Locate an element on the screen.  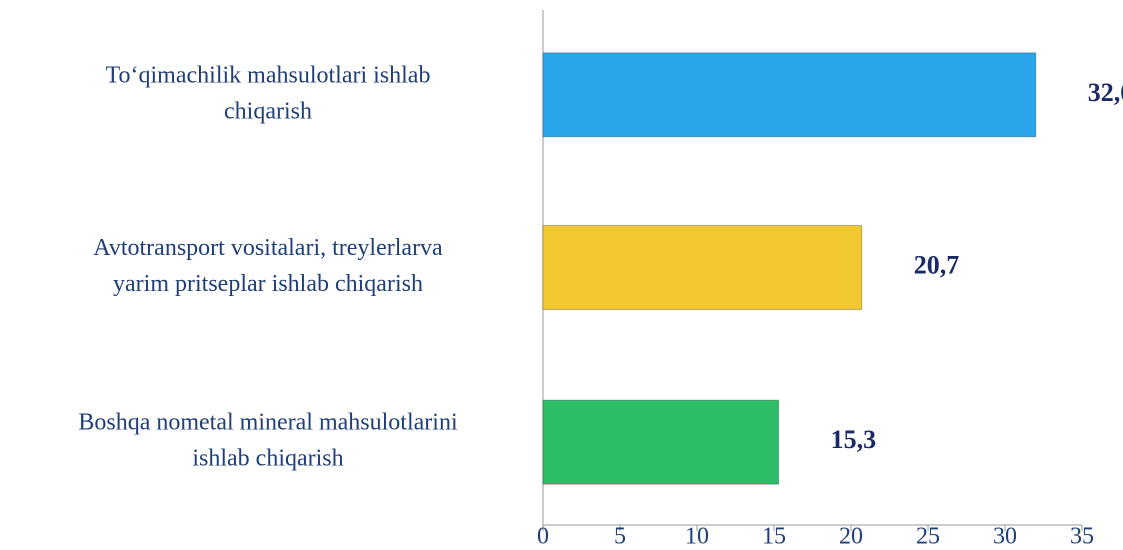
category-label: To‘qimachilik mahsulotlari ishlab is located at coordinates (268, 75).